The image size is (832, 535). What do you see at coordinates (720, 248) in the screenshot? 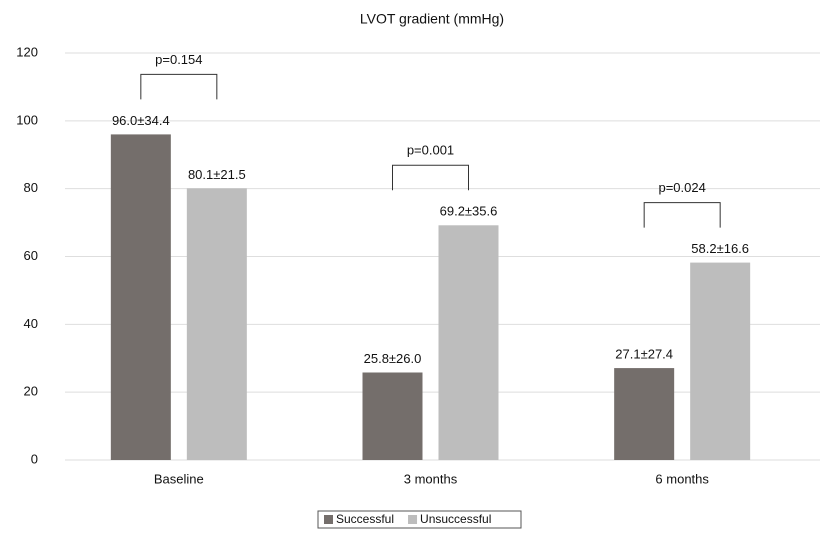
I see `value-label: 58.2±16.6` at bounding box center [720, 248].